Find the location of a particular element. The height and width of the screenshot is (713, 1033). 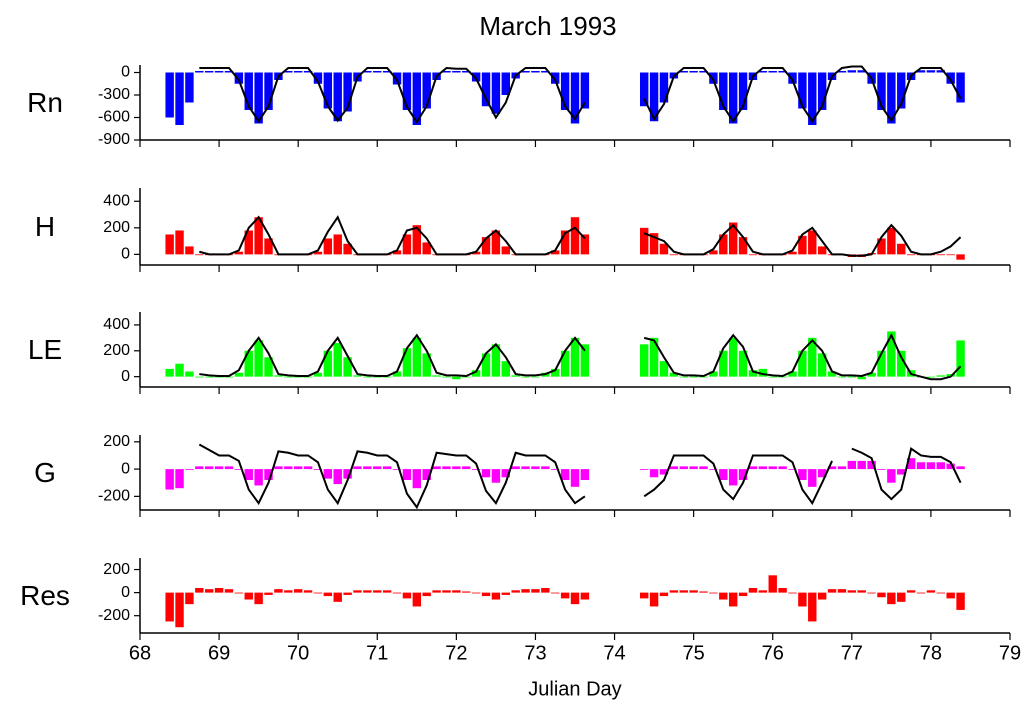

y-tick-label: 200 is located at coordinates (116, 350).